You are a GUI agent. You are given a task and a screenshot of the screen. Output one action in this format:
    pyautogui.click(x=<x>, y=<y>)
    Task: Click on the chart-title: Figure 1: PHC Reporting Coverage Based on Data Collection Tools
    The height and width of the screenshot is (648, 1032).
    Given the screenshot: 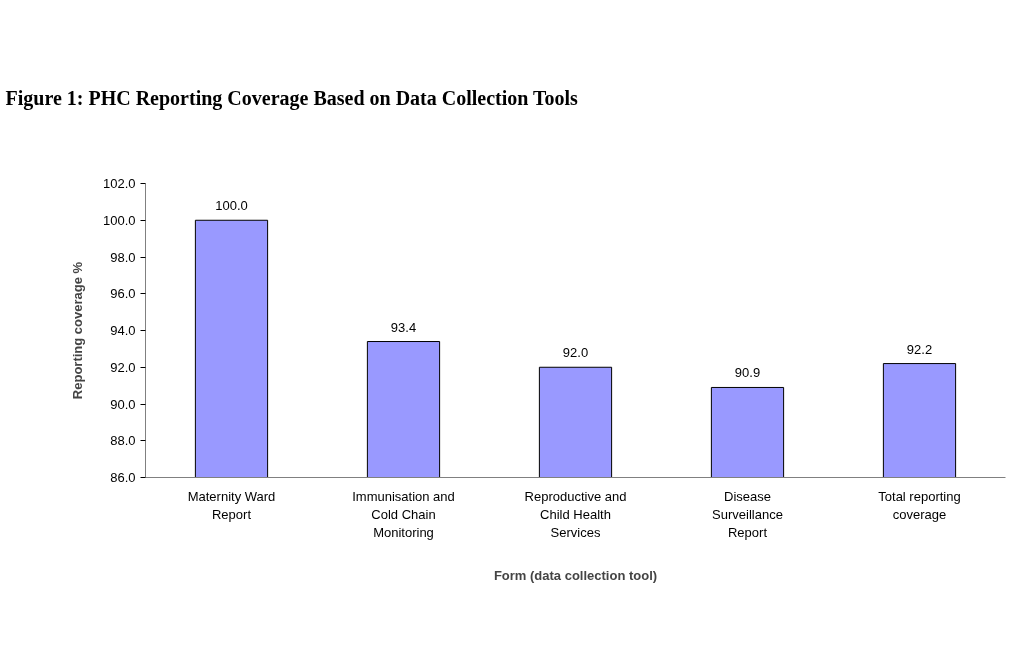 What is the action you would take?
    pyautogui.click(x=292, y=98)
    